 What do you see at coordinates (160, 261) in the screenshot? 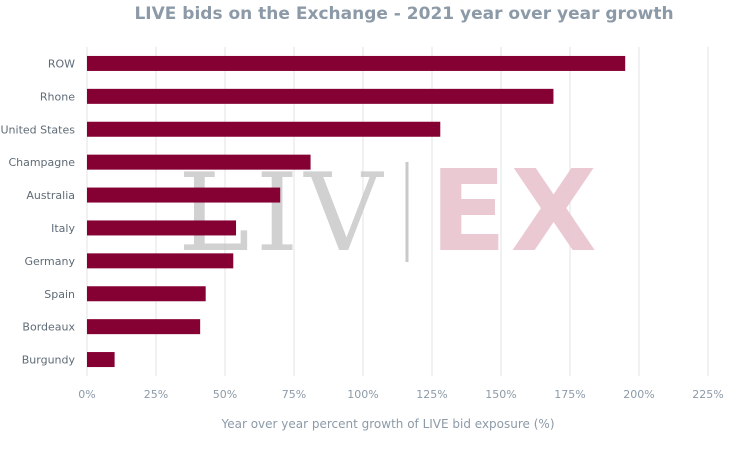
I see `bar-germany` at bounding box center [160, 261].